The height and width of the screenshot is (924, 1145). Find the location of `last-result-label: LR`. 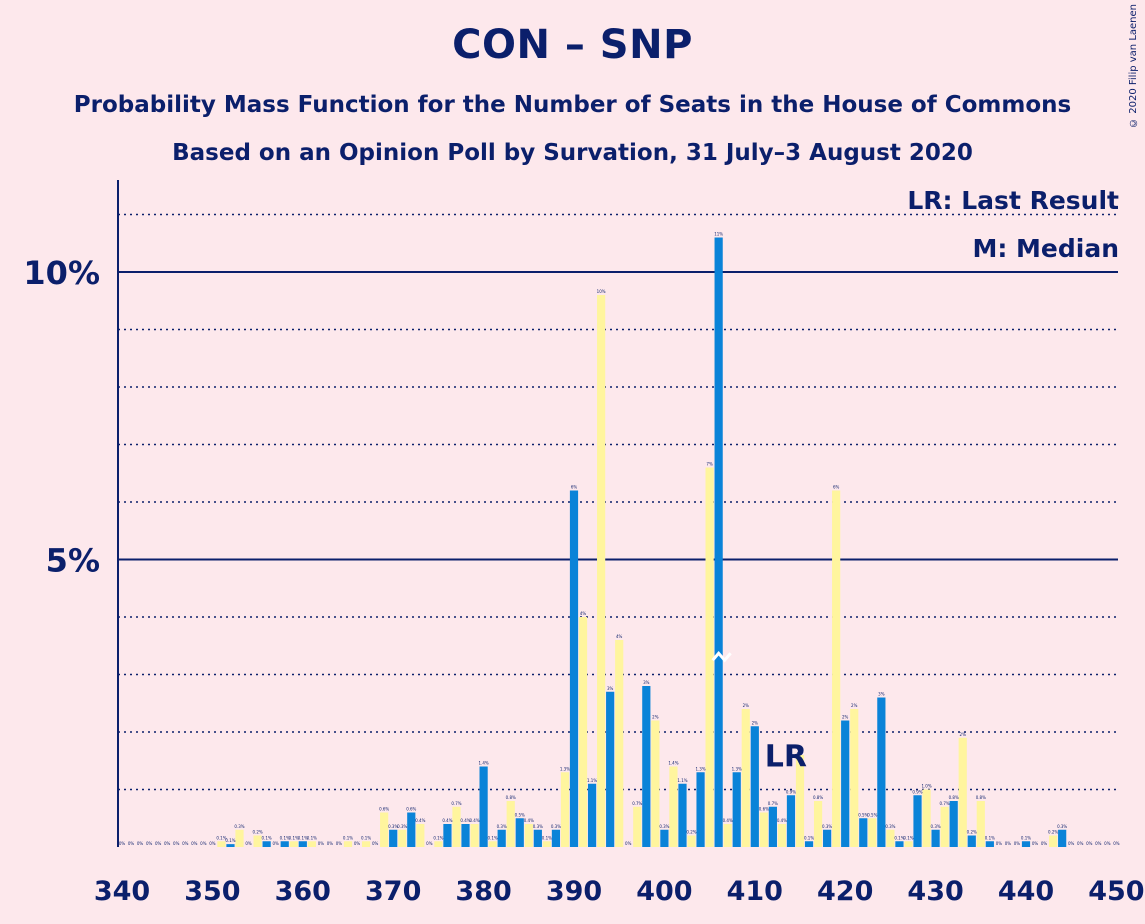

last-result-label: LR is located at coordinates (786, 757).